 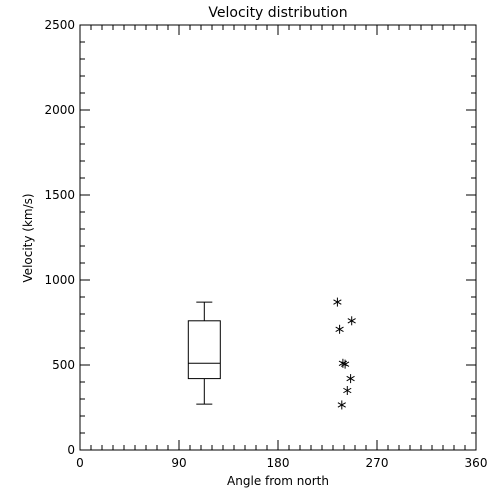 I want to click on x-tick-label: 360, so click(x=476, y=463).